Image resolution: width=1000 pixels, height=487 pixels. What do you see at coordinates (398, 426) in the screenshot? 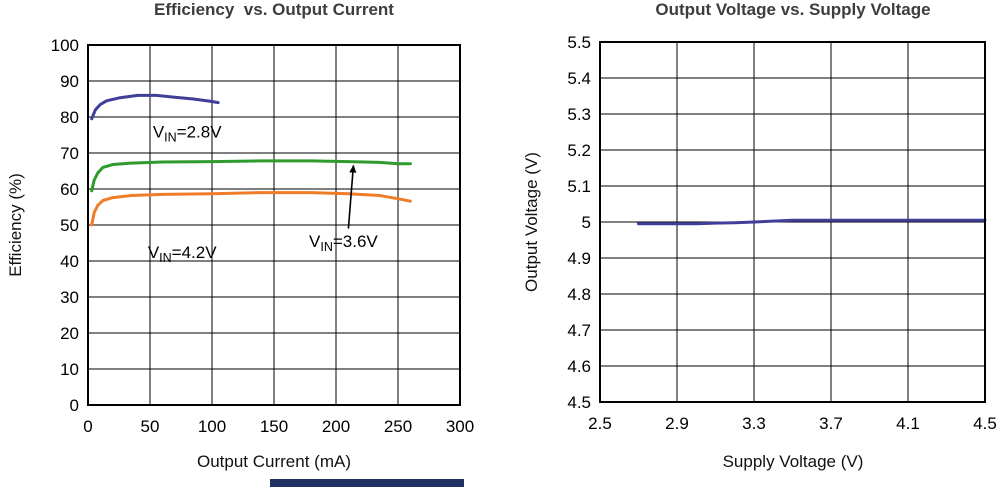
I see `x-tick-label: 250` at bounding box center [398, 426].